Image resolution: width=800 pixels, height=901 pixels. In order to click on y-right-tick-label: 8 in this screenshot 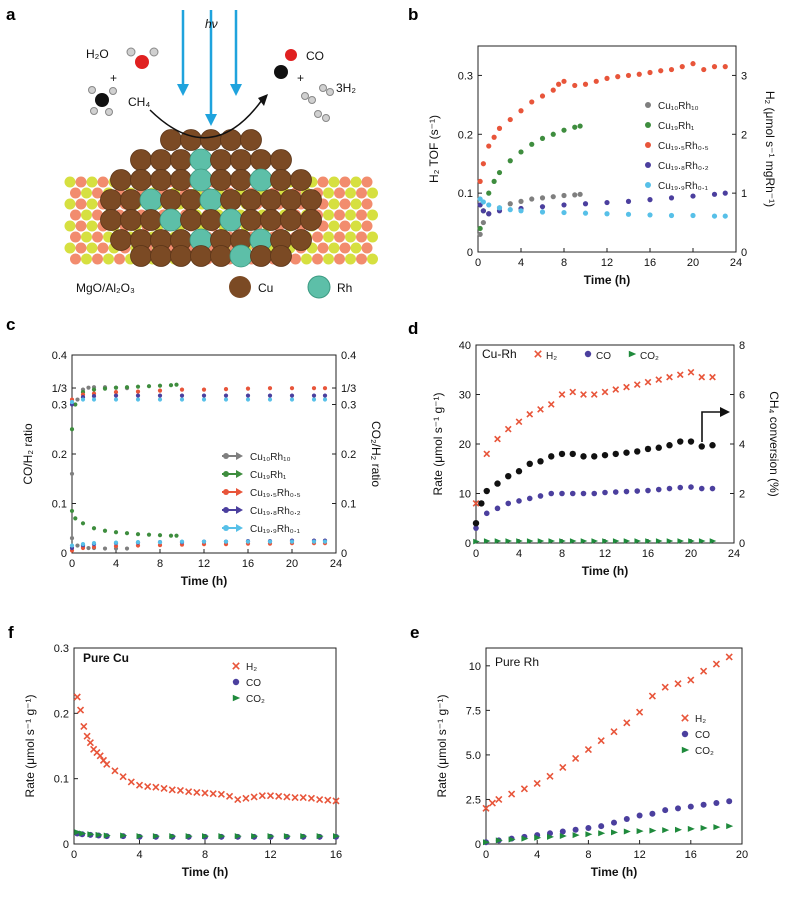, I will do `click(742, 346)`.